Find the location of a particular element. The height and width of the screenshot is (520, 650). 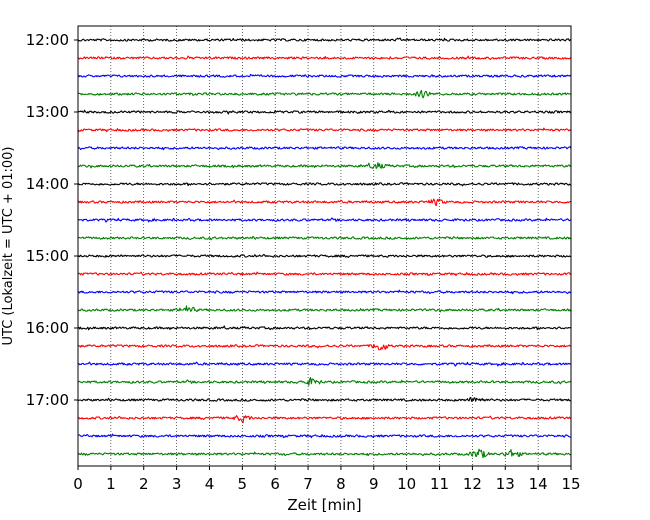

x-tick-label: 2 is located at coordinates (144, 484).